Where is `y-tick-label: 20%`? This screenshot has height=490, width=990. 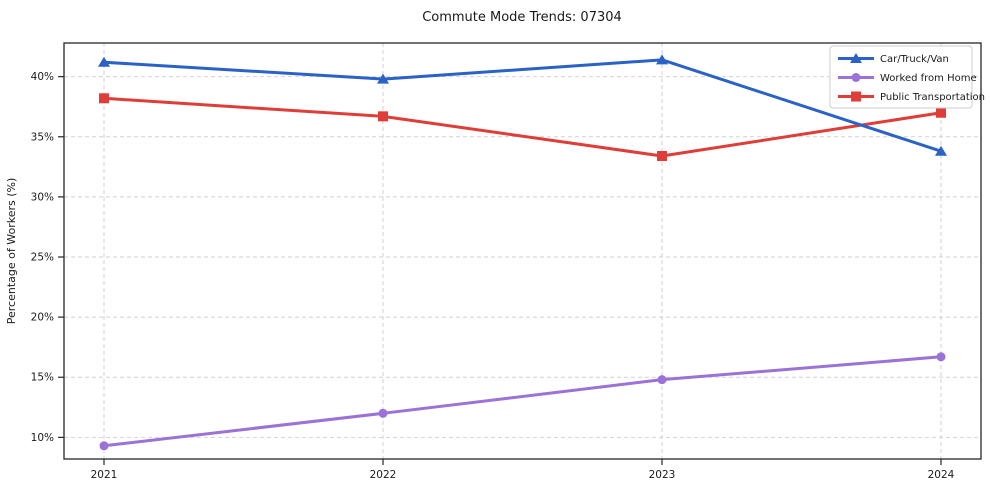
y-tick-label: 20% is located at coordinates (42, 318).